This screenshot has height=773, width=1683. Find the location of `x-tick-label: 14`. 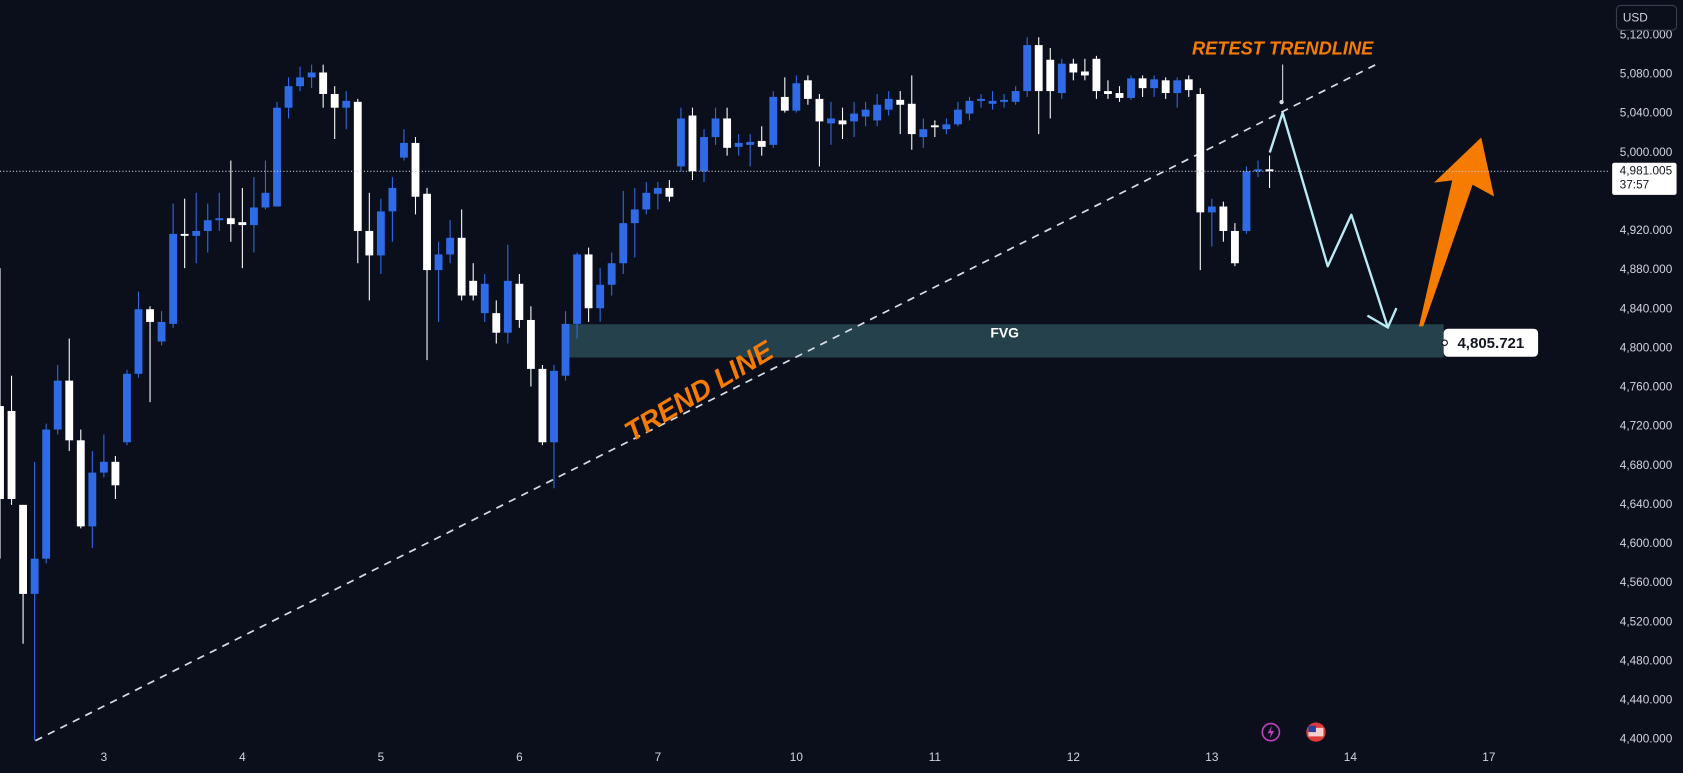

x-tick-label: 14 is located at coordinates (1351, 757).